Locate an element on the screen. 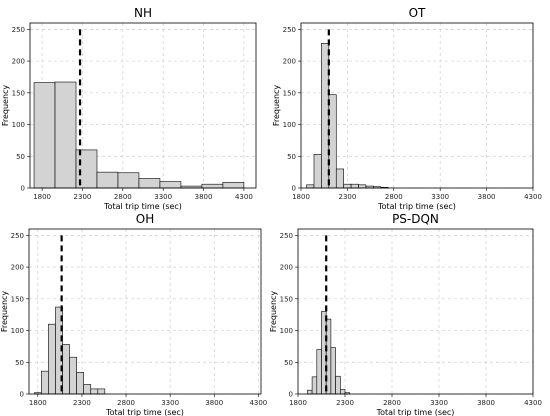 The width and height of the screenshot is (550, 416). chart-title: OT is located at coordinates (417, 13).